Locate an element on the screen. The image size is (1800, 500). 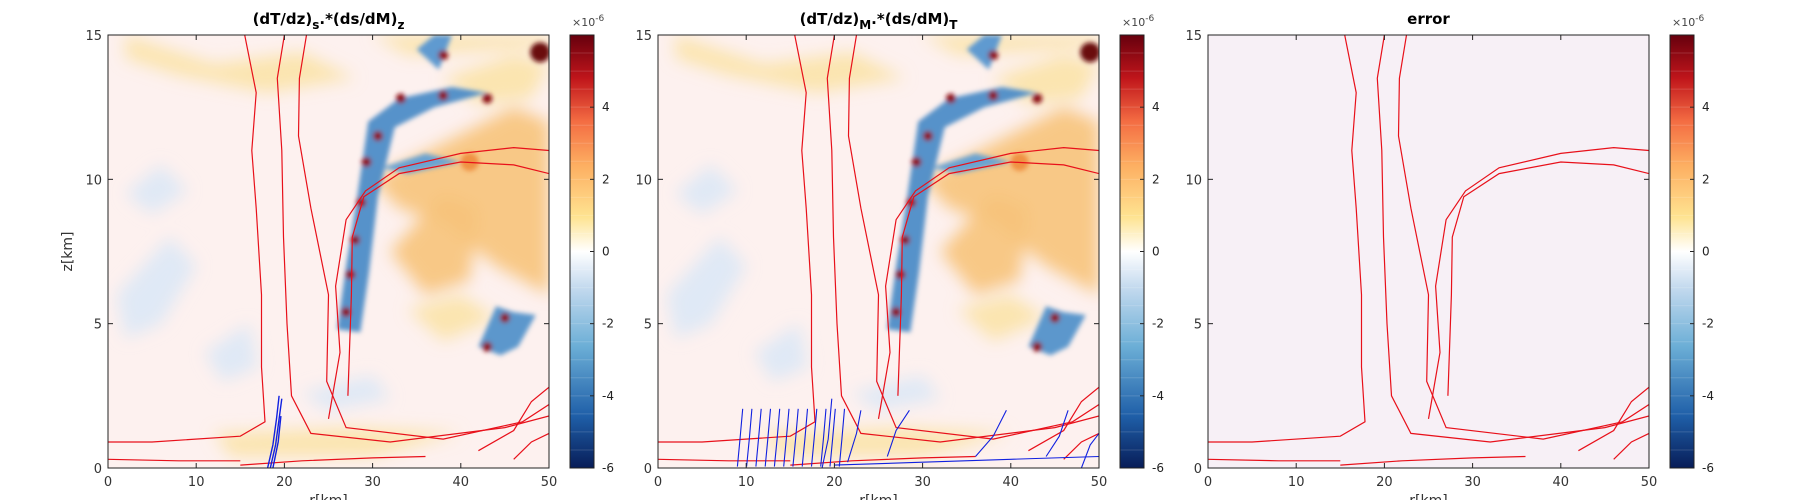
panel-title: error is located at coordinates (1428, 19).